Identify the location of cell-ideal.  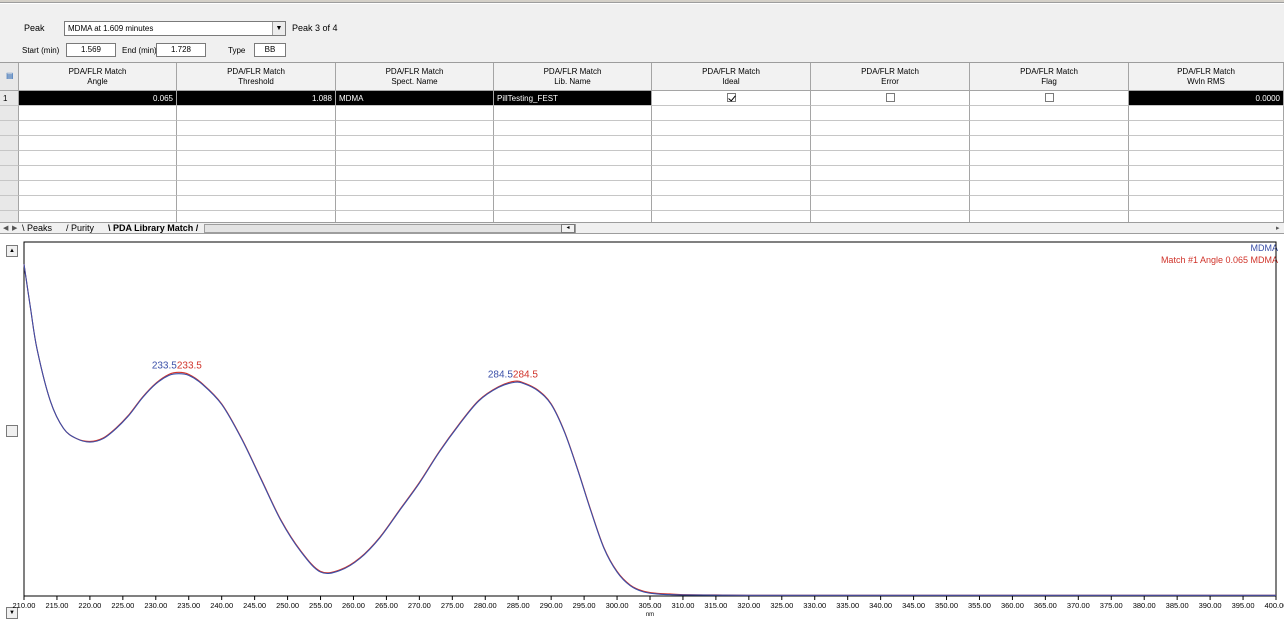
(731, 98).